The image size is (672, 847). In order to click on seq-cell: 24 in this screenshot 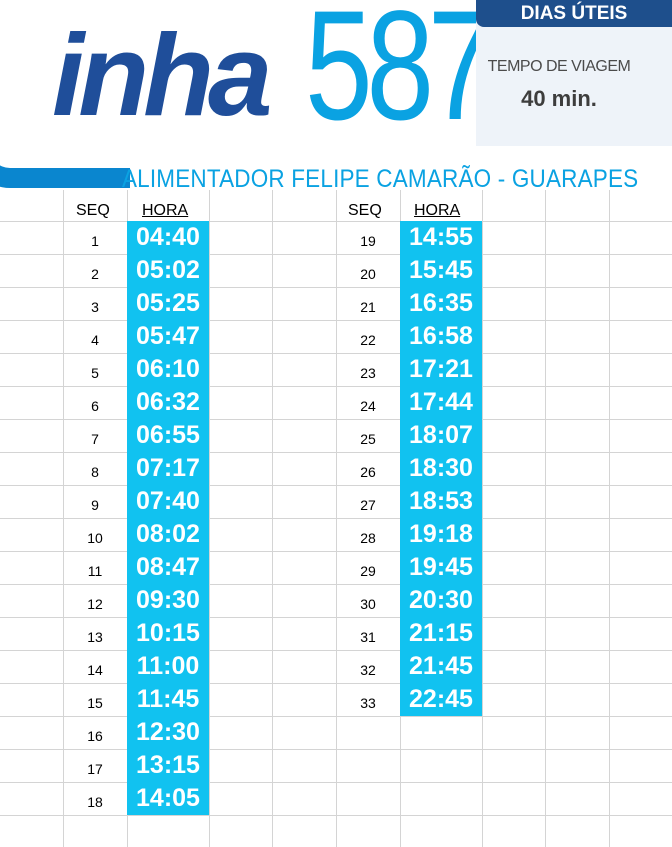, I will do `click(368, 406)`.